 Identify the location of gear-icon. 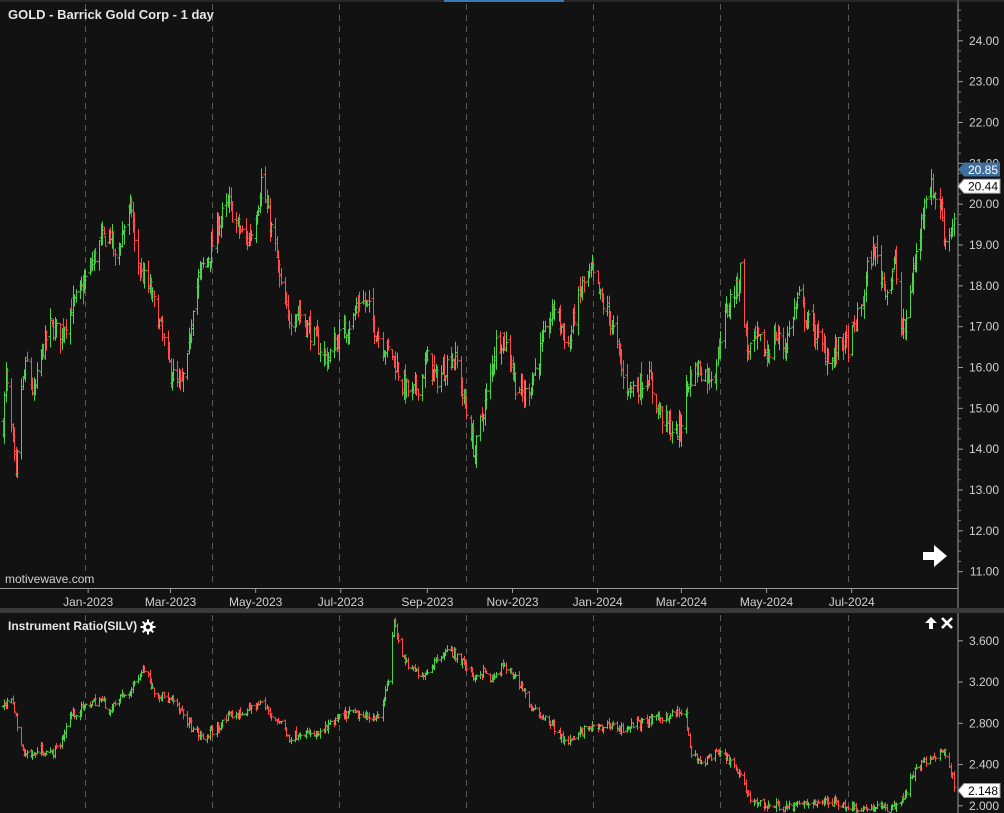
(148, 627).